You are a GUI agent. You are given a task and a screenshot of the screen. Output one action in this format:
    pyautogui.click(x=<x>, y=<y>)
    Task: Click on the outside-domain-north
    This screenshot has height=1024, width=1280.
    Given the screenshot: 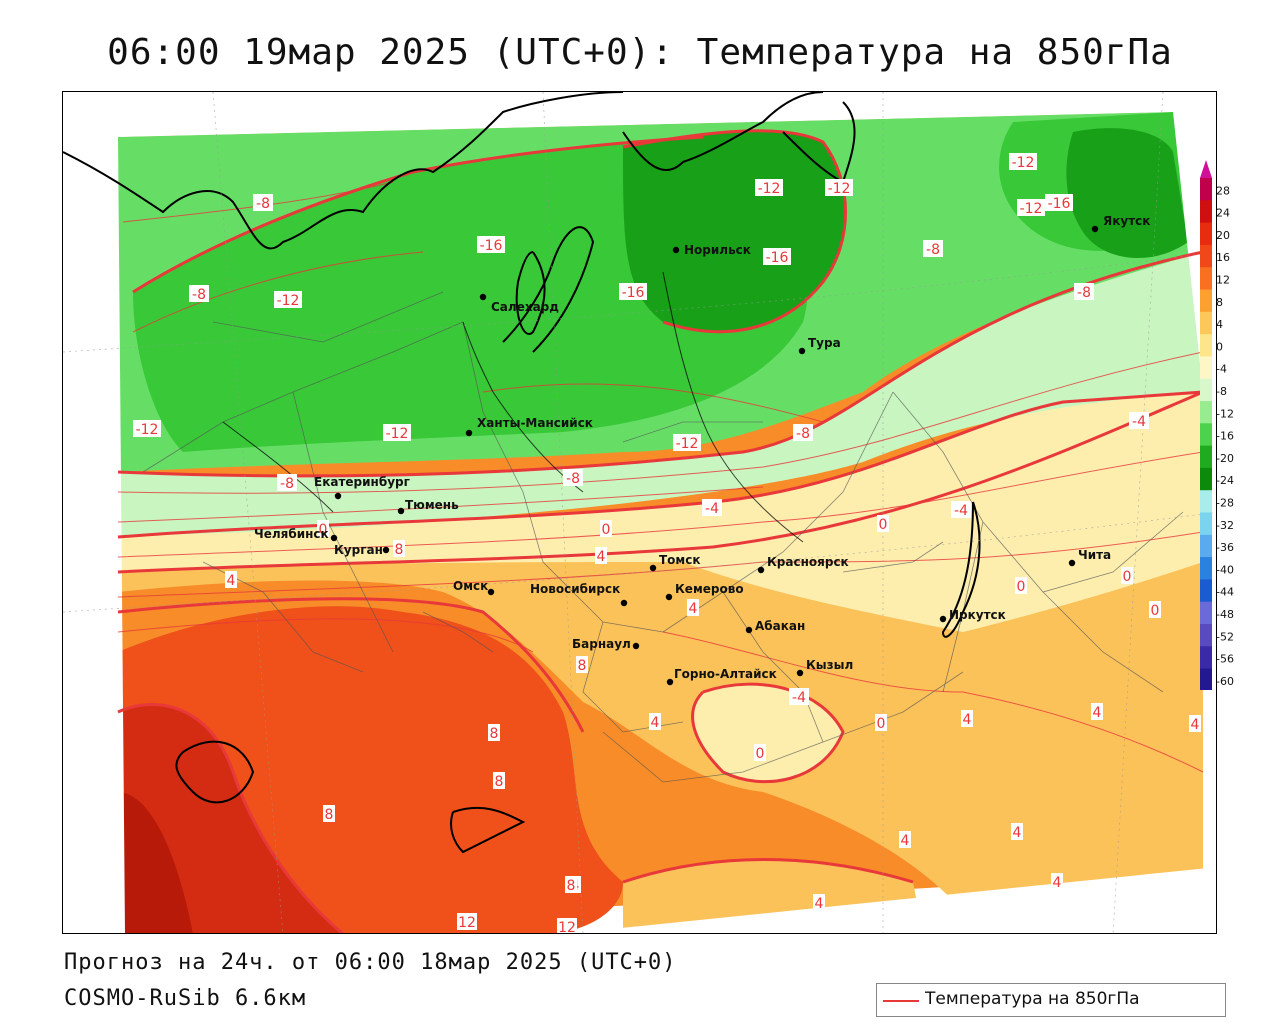 What is the action you would take?
    pyautogui.click(x=667, y=114)
    